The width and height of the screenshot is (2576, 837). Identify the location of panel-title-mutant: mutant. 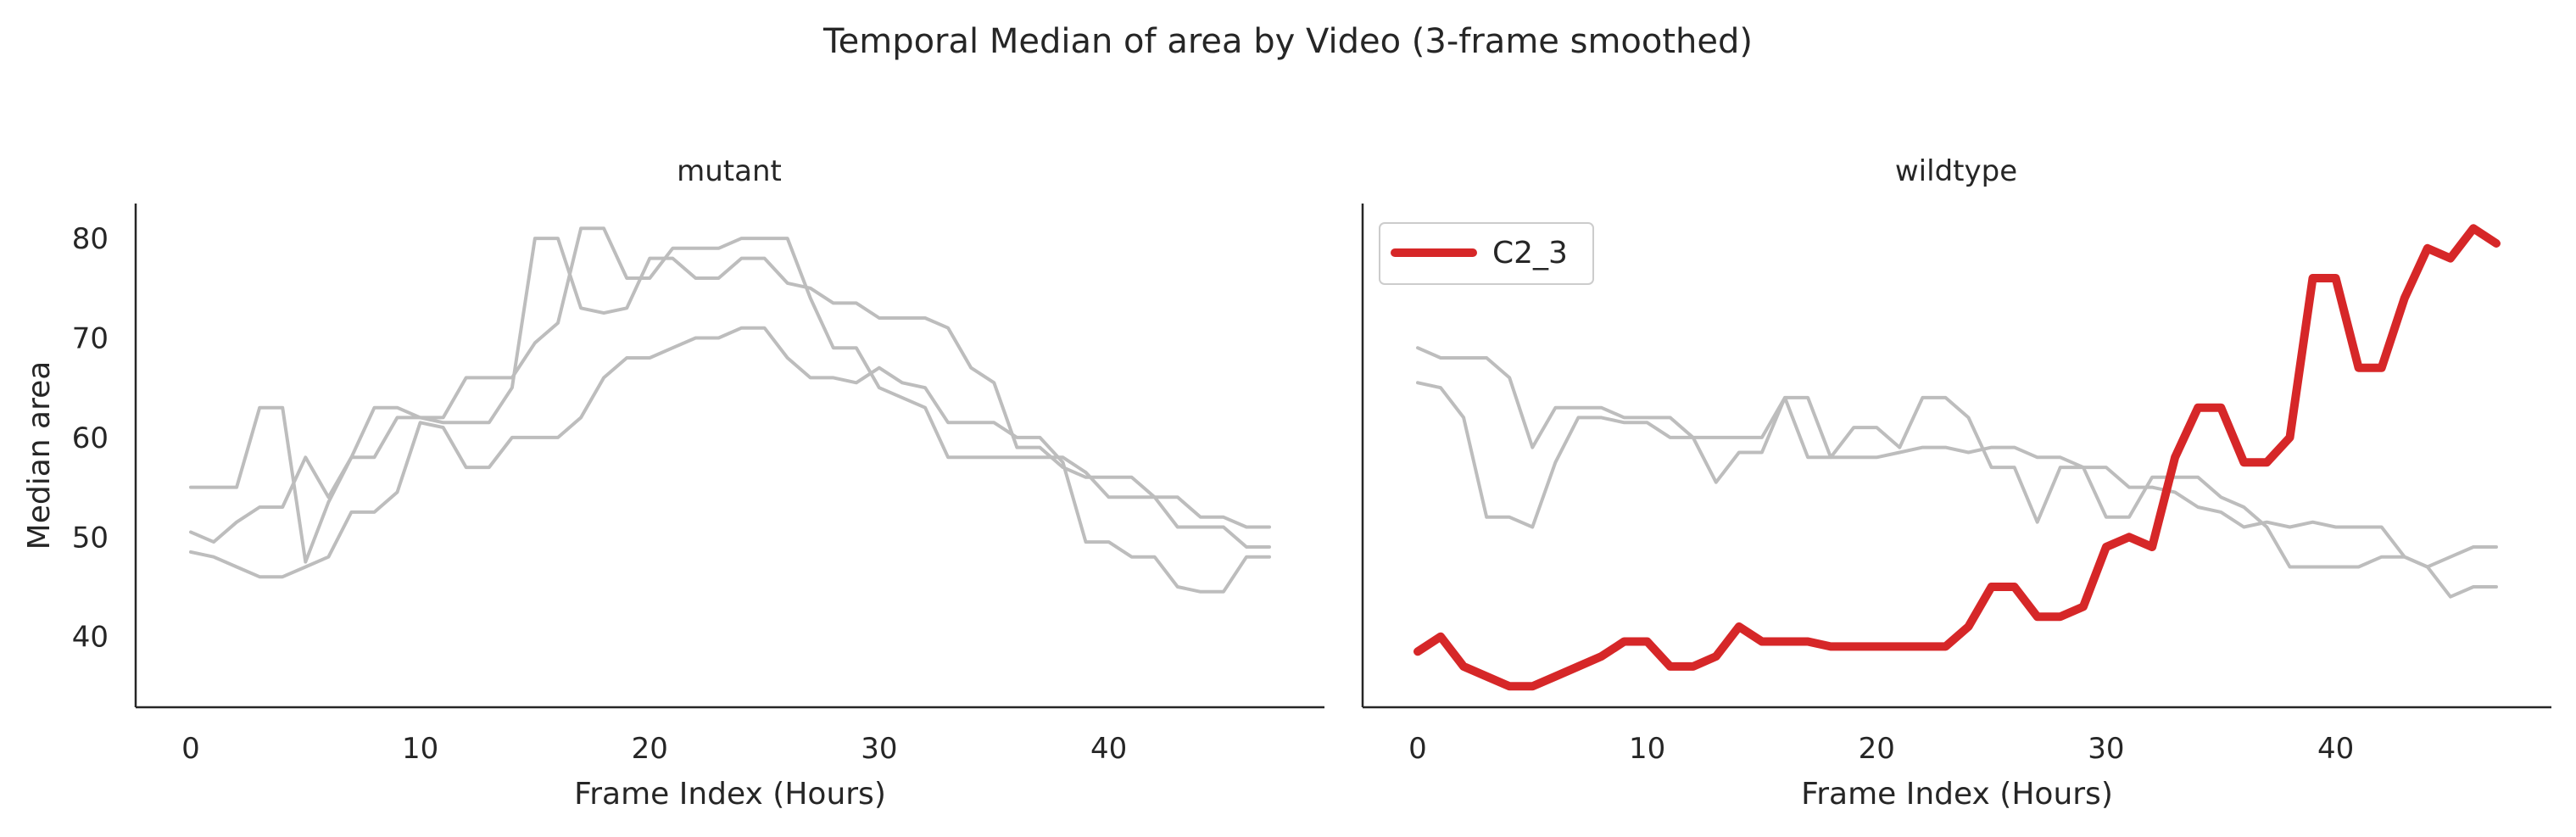
(729, 171).